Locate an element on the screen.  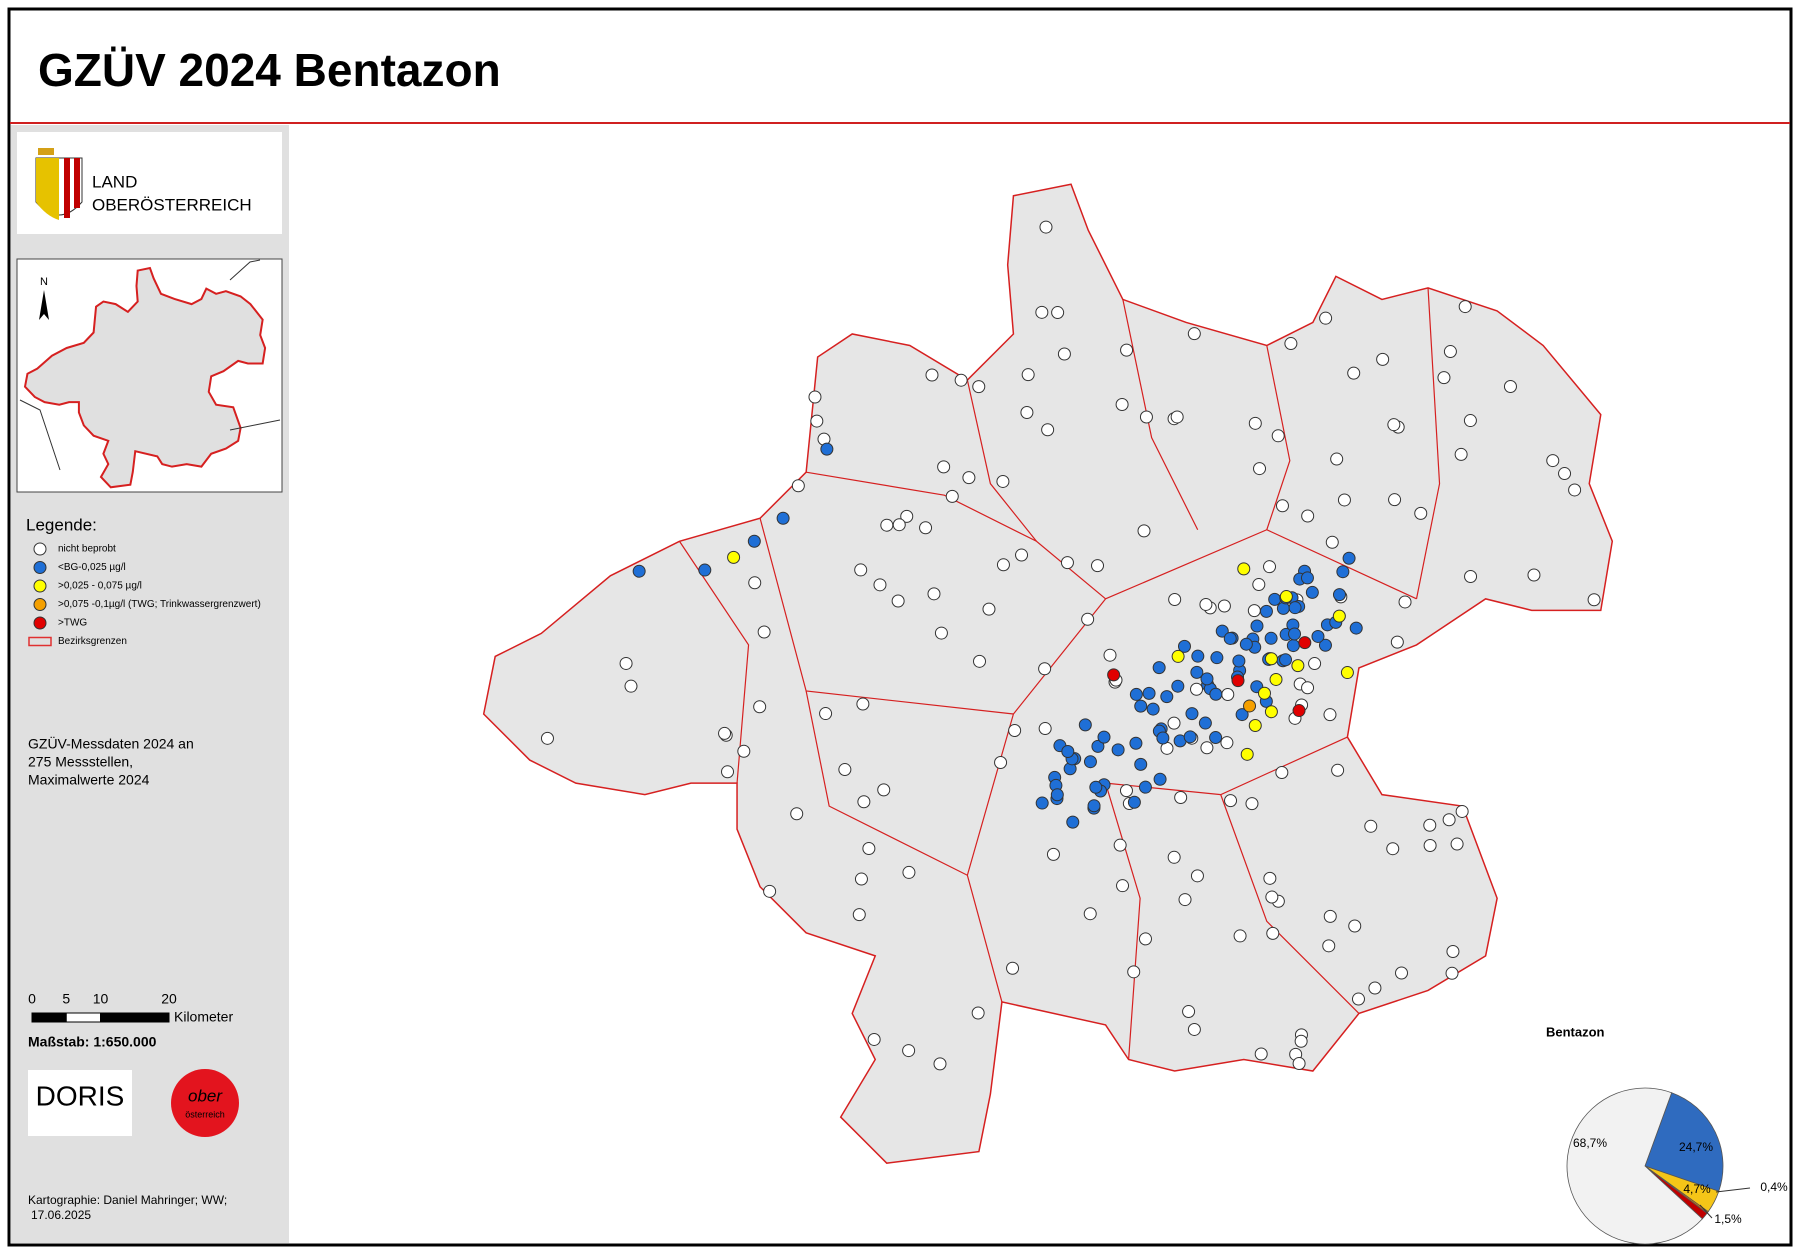
legend-label: nicht beprobt is located at coordinates (87, 549).